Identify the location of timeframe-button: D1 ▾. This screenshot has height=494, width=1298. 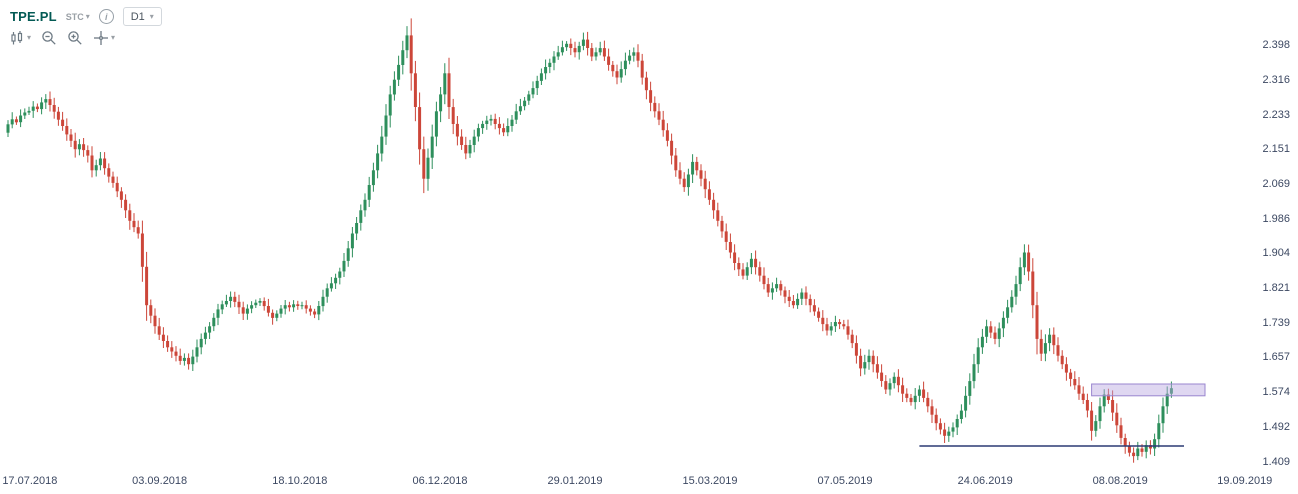
(142, 16).